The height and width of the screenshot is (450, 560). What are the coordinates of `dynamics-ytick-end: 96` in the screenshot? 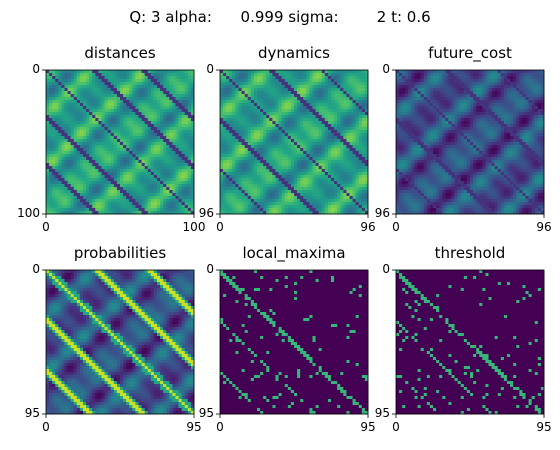 It's located at (206, 213).